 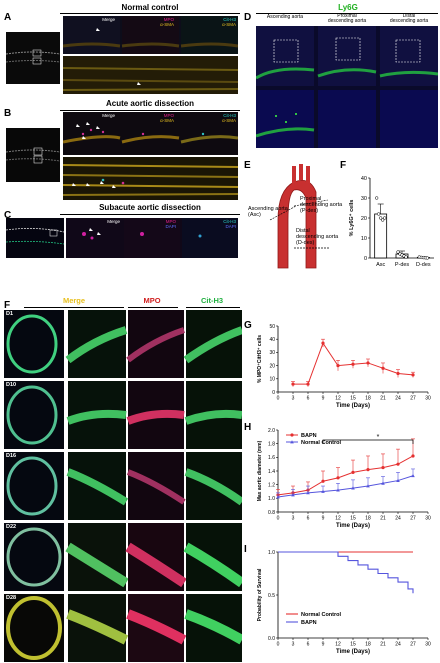 What do you see at coordinates (285, 17) in the screenshot?
I see `panel-d-col-ascending: Ascending aorta` at bounding box center [285, 17].